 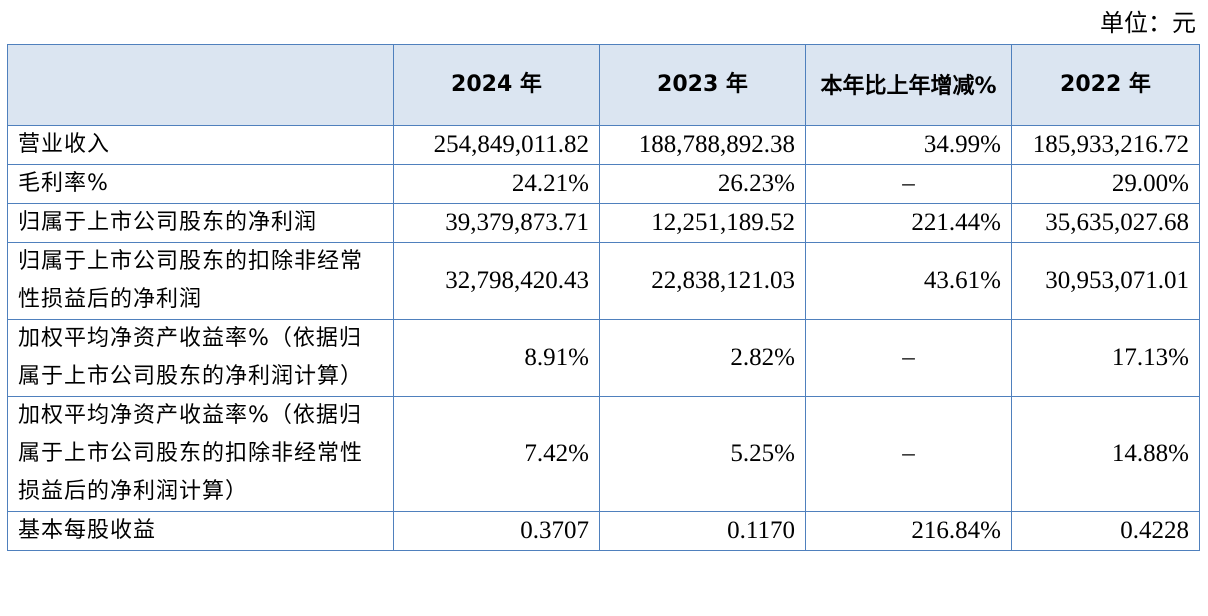 What do you see at coordinates (496, 281) in the screenshot?
I see `value-2024: 32,798,420.43` at bounding box center [496, 281].